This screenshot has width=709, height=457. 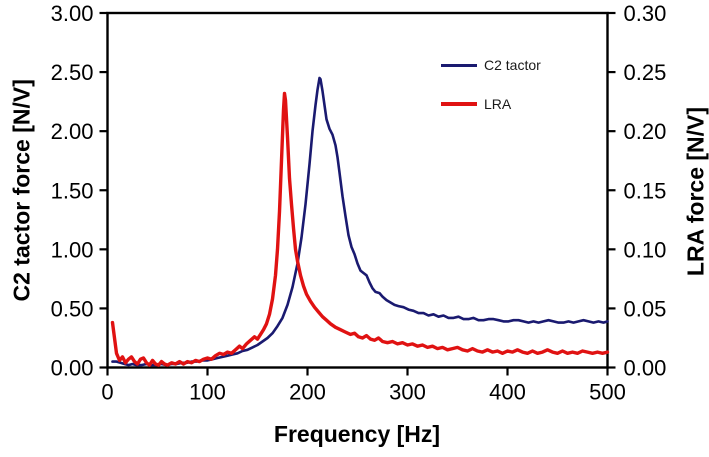 I want to click on y-axis-left-title: C2 tactor force [N/V], so click(x=21, y=190).